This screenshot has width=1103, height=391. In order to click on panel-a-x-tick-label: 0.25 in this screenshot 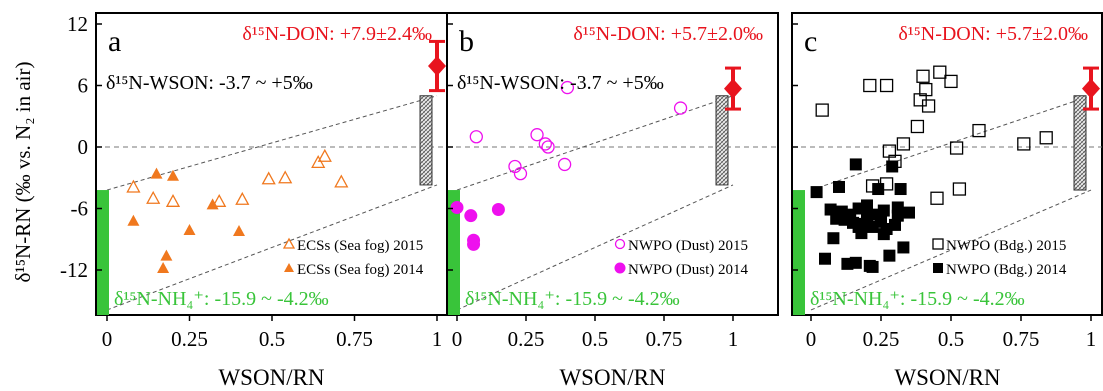, I will do `click(189, 339)`.